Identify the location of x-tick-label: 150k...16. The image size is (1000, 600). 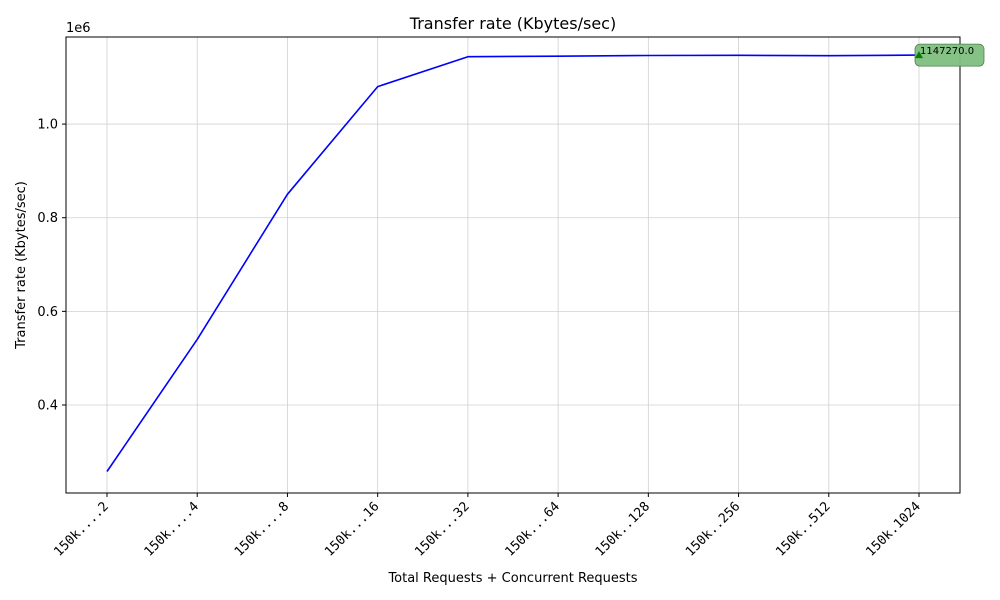
(352, 529).